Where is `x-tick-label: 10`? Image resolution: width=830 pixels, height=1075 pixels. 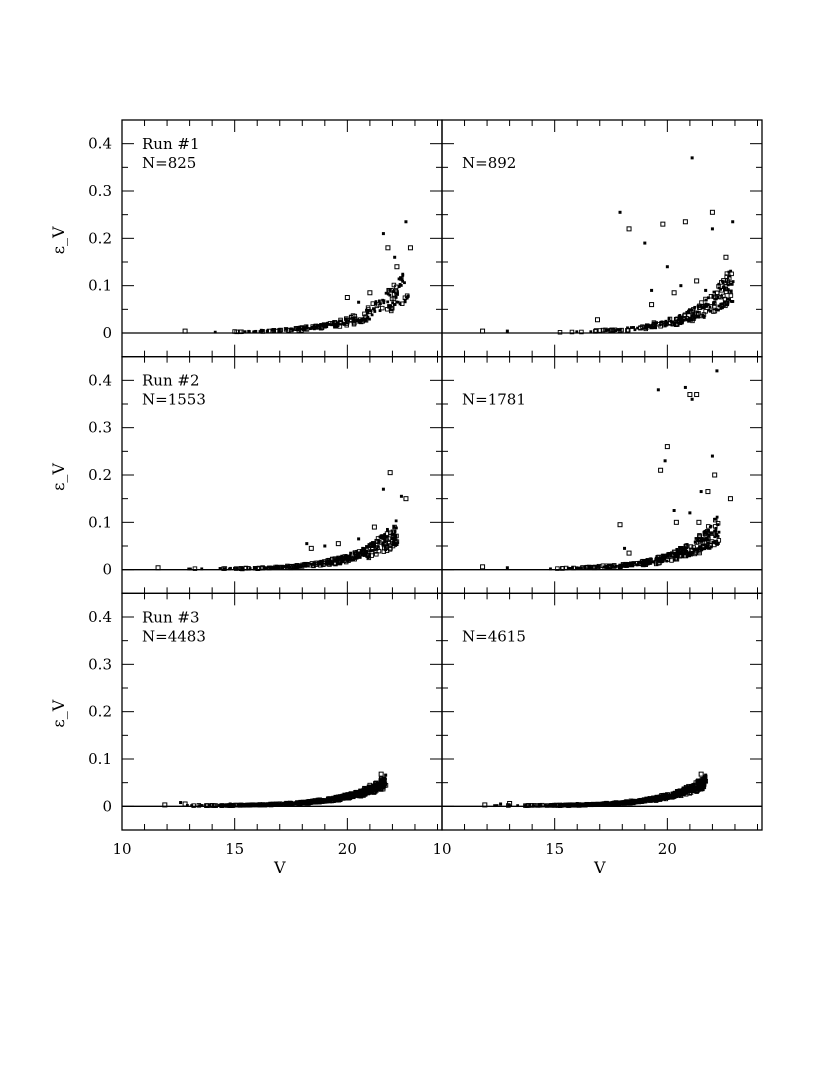 x-tick-label: 10 is located at coordinates (121, 849).